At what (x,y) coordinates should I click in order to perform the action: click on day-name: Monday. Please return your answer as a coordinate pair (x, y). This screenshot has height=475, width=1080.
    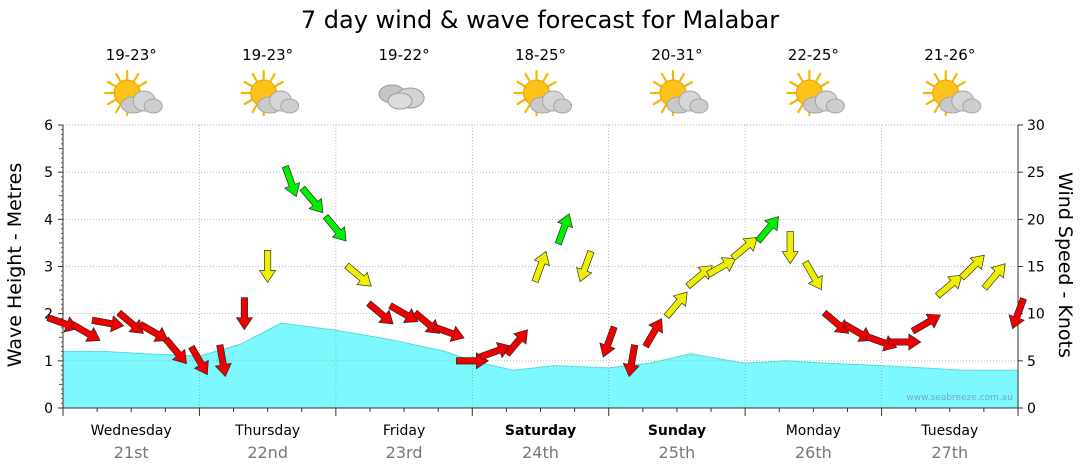
    Looking at the image, I should click on (813, 431).